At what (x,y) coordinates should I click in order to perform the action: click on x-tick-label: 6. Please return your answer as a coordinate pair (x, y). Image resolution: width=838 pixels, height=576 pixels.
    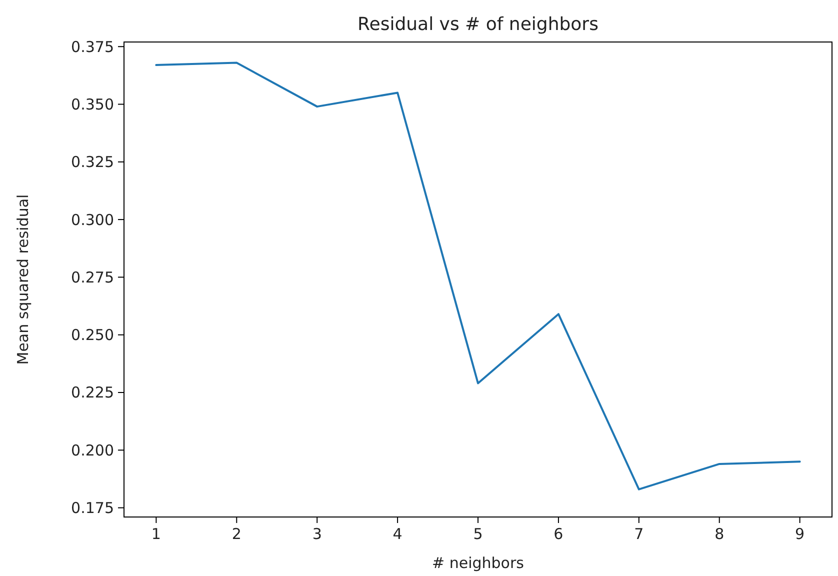
    Looking at the image, I should click on (559, 534).